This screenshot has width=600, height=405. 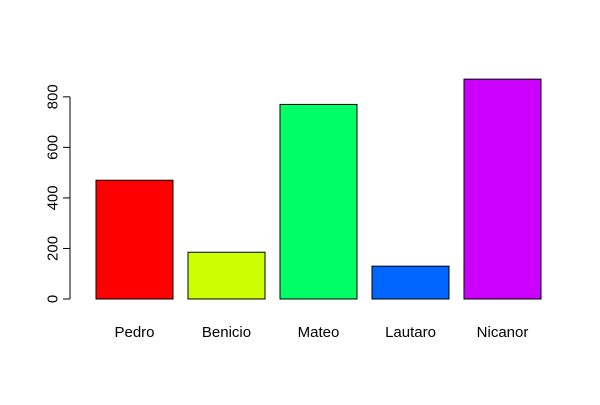 What do you see at coordinates (134, 332) in the screenshot?
I see `x-tick-label: Pedro` at bounding box center [134, 332].